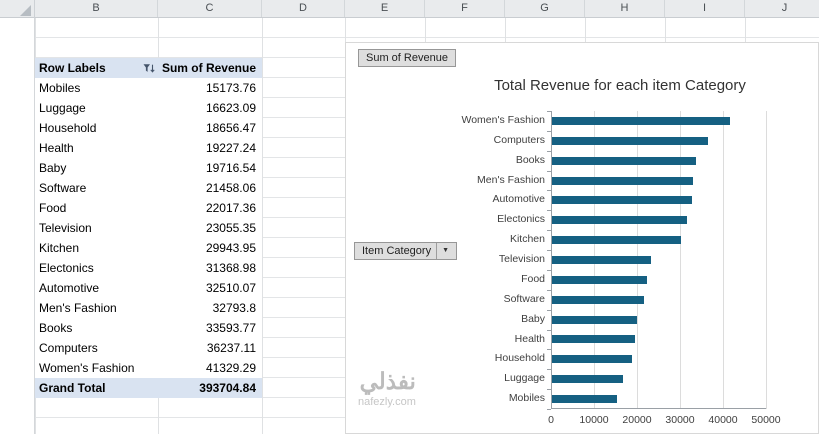 This screenshot has height=434, width=819. Describe the element at coordinates (230, 168) in the screenshot. I see `pivot-cell-value: 19716.54` at that location.